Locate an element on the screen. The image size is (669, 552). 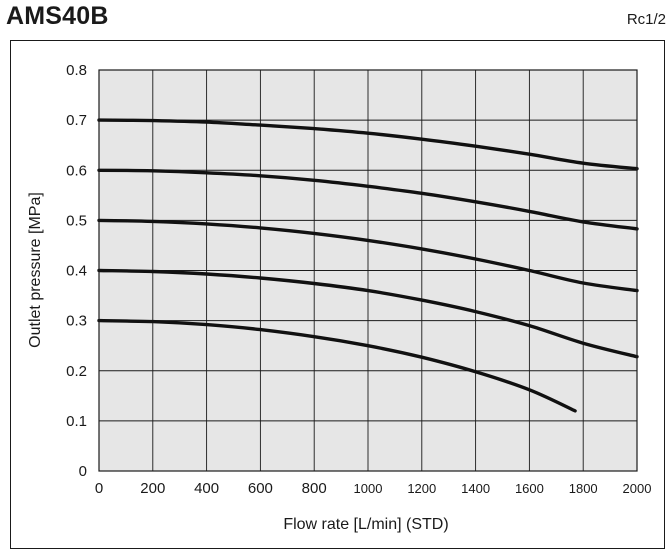
y-tick-label: 0.1 is located at coordinates (76, 421).